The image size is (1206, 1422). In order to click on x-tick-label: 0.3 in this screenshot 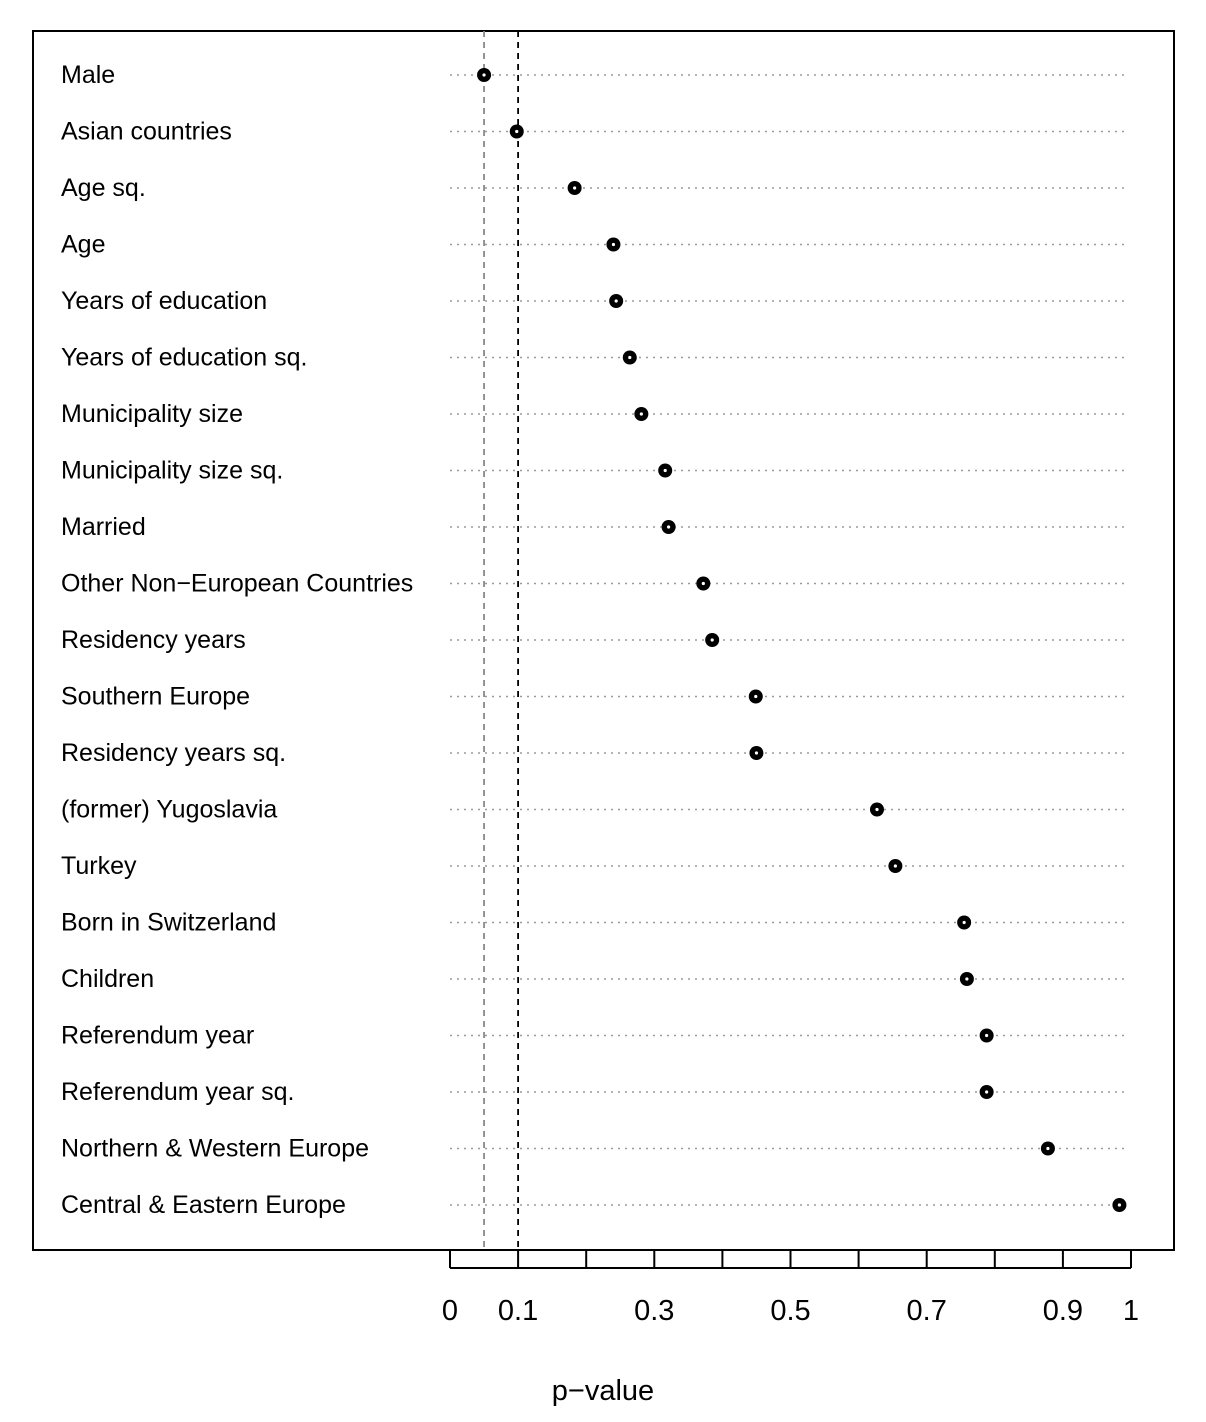, I will do `click(654, 1311)`.